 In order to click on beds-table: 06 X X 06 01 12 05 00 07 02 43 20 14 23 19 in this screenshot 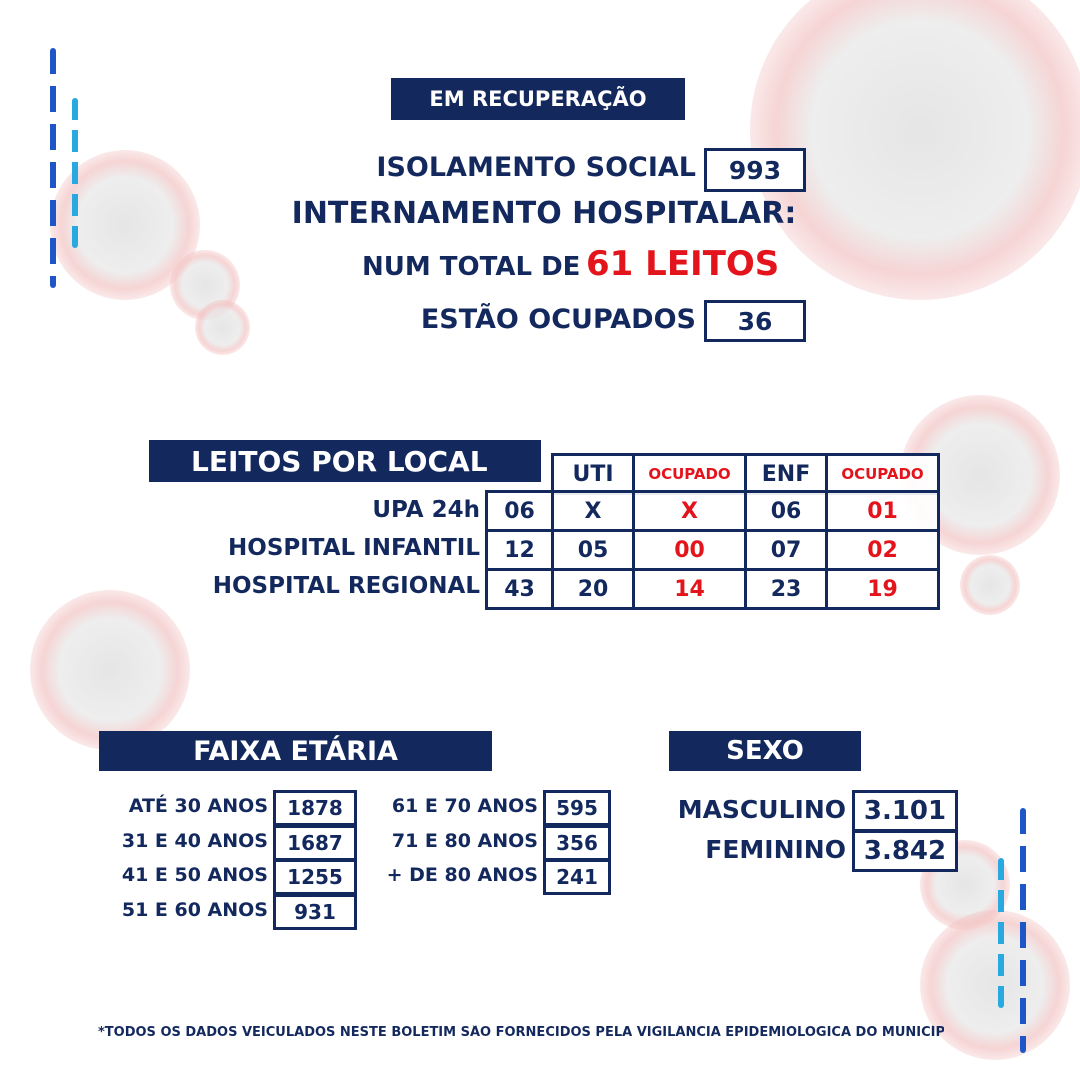, I will do `click(712, 550)`.